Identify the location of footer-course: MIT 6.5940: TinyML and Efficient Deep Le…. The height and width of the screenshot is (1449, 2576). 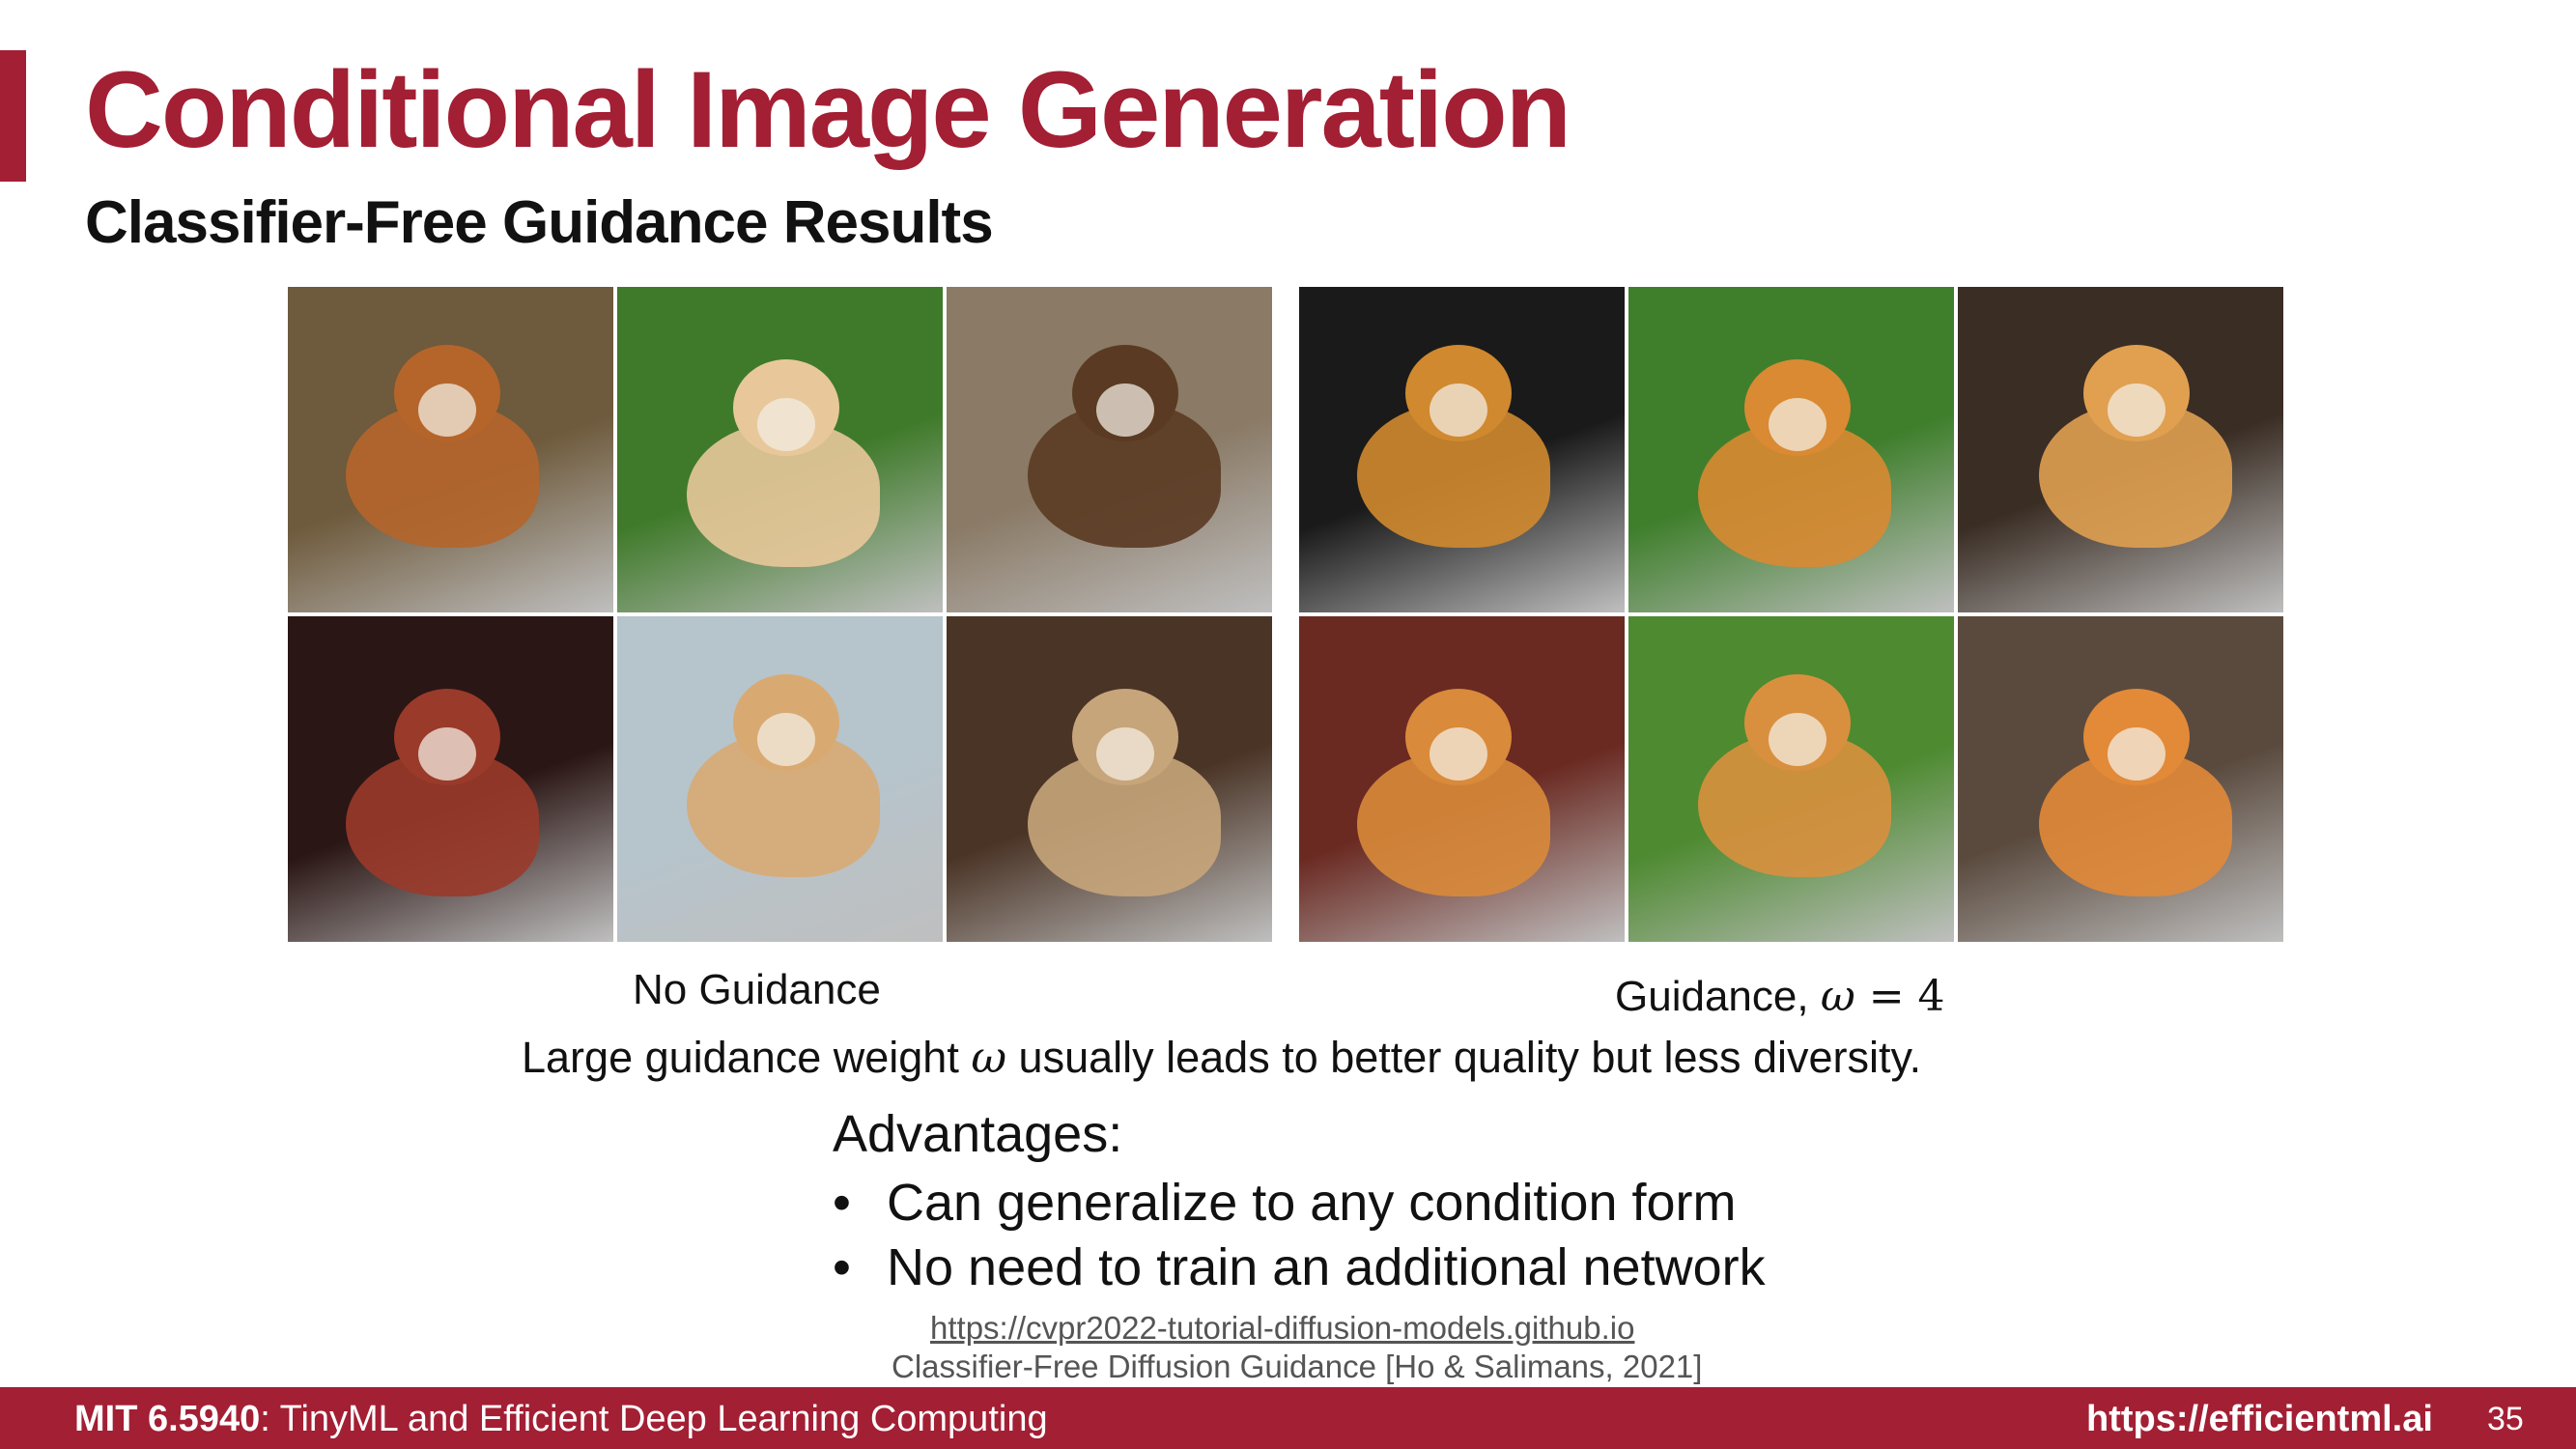
(561, 1419).